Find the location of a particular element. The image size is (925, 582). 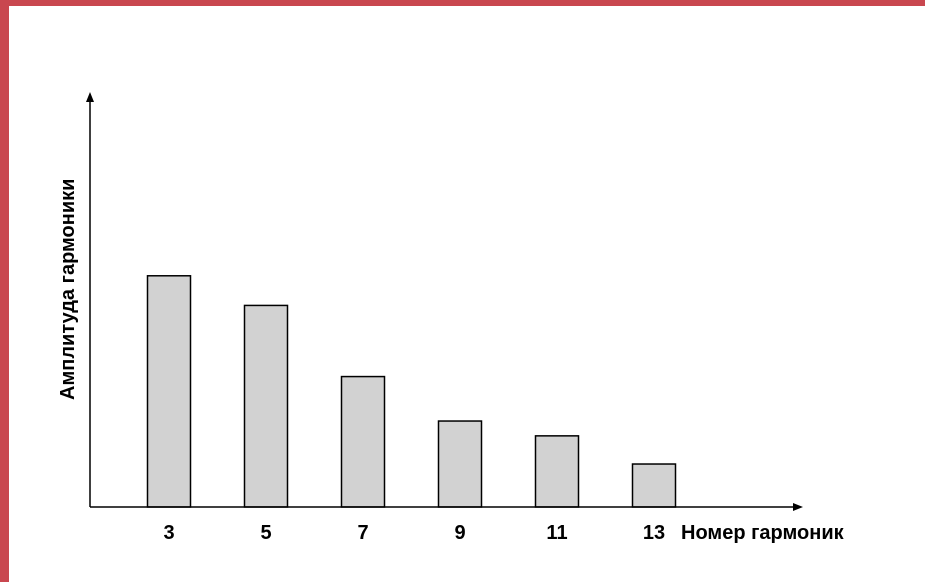

x-tick-label-5: 5 is located at coordinates (265, 533).